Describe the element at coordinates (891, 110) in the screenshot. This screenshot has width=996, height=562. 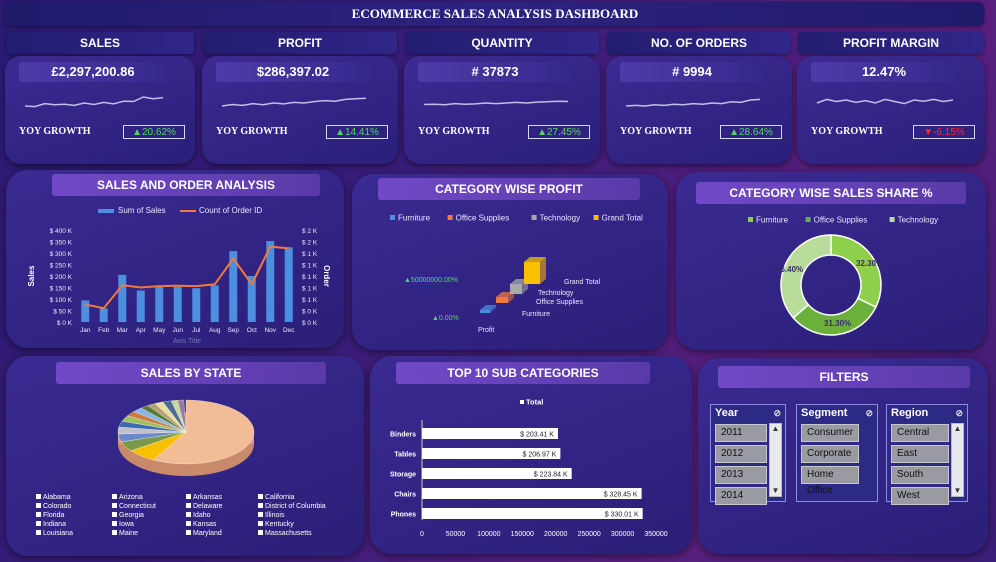
I see `kpi-card-4: 12.47% YOY GROWTH ▼-6.15%` at that location.